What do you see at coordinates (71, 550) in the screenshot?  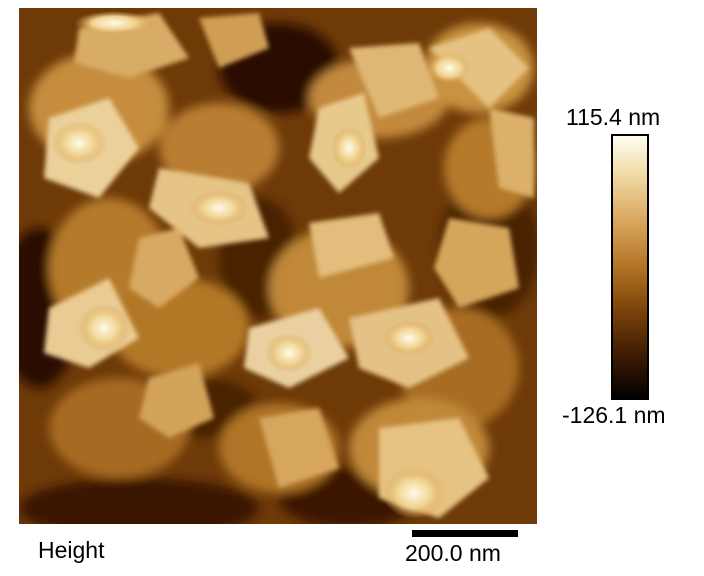 I see `channel-label: Height` at bounding box center [71, 550].